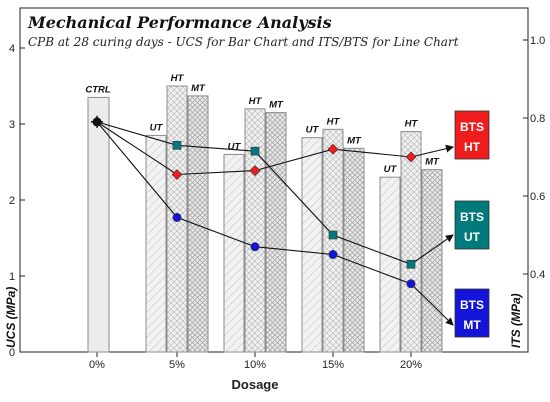 The width and height of the screenshot is (550, 402). What do you see at coordinates (516, 320) in the screenshot?
I see `y-axis-right-title: ITS (MPa)` at bounding box center [516, 320].